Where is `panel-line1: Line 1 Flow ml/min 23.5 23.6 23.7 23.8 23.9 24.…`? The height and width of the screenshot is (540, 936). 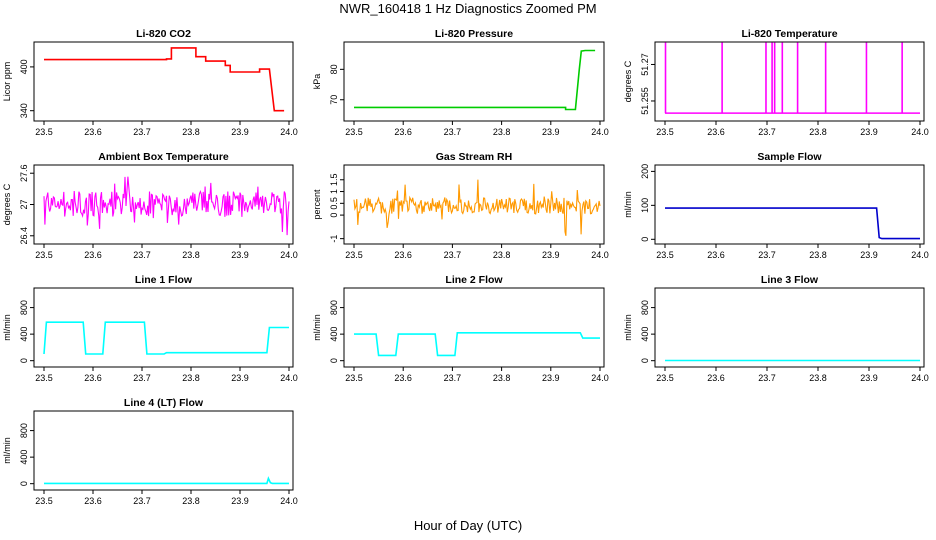
panel-line1: Line 1 Flow ml/min 23.5 23.6 23.7 23.8 23.9 24.… is located at coordinates (150, 328).